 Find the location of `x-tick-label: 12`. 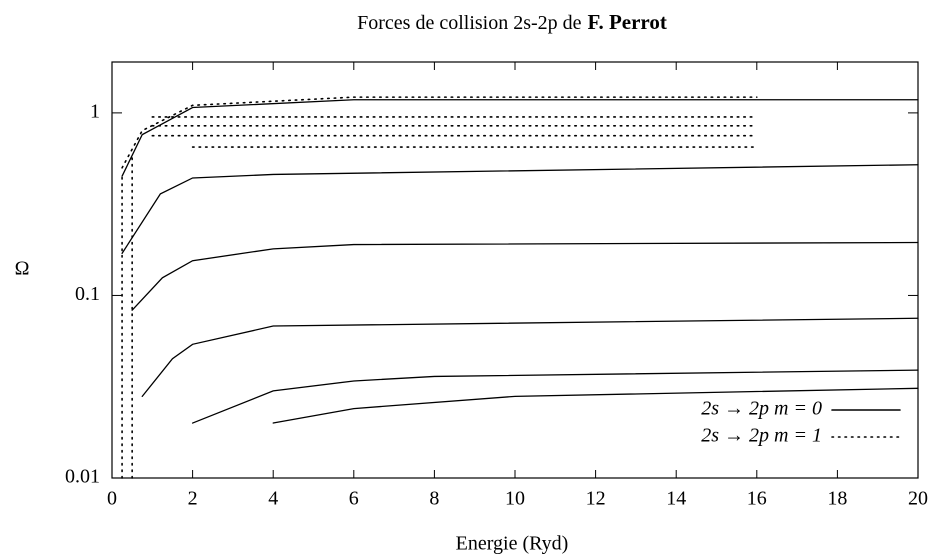

x-tick-label: 12 is located at coordinates (596, 499).